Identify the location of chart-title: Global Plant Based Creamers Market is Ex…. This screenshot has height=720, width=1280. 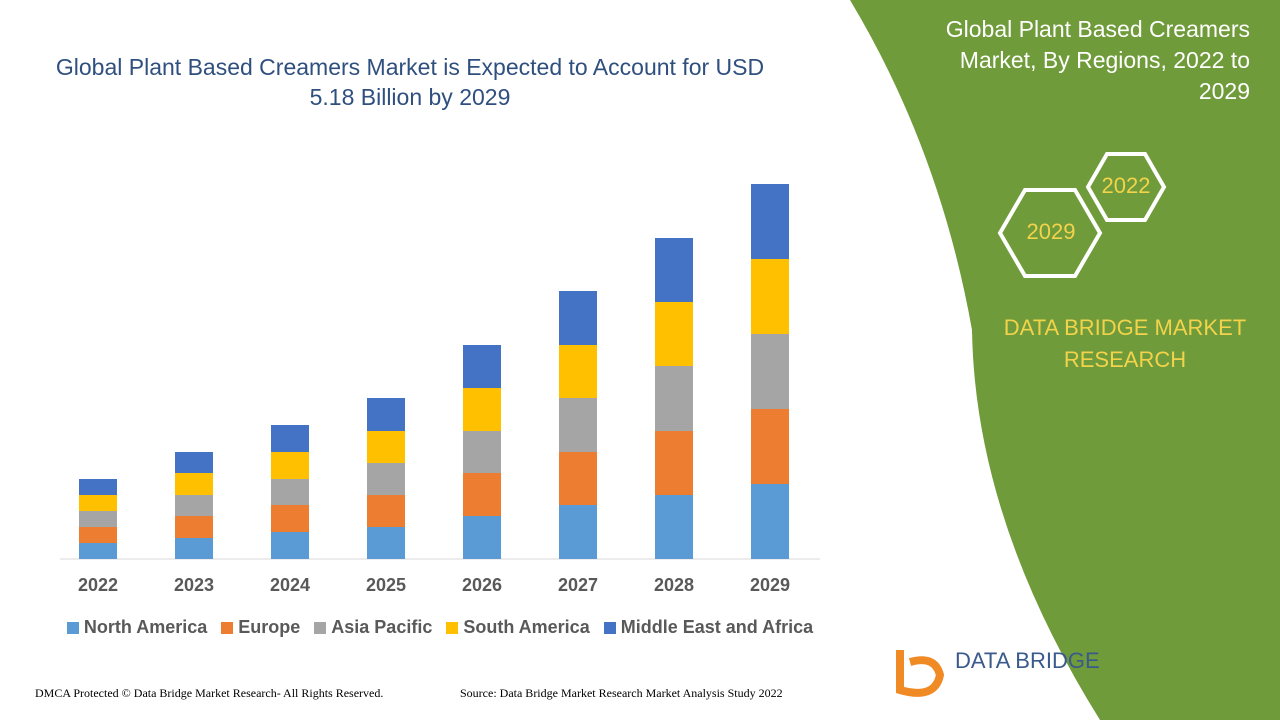
(410, 82).